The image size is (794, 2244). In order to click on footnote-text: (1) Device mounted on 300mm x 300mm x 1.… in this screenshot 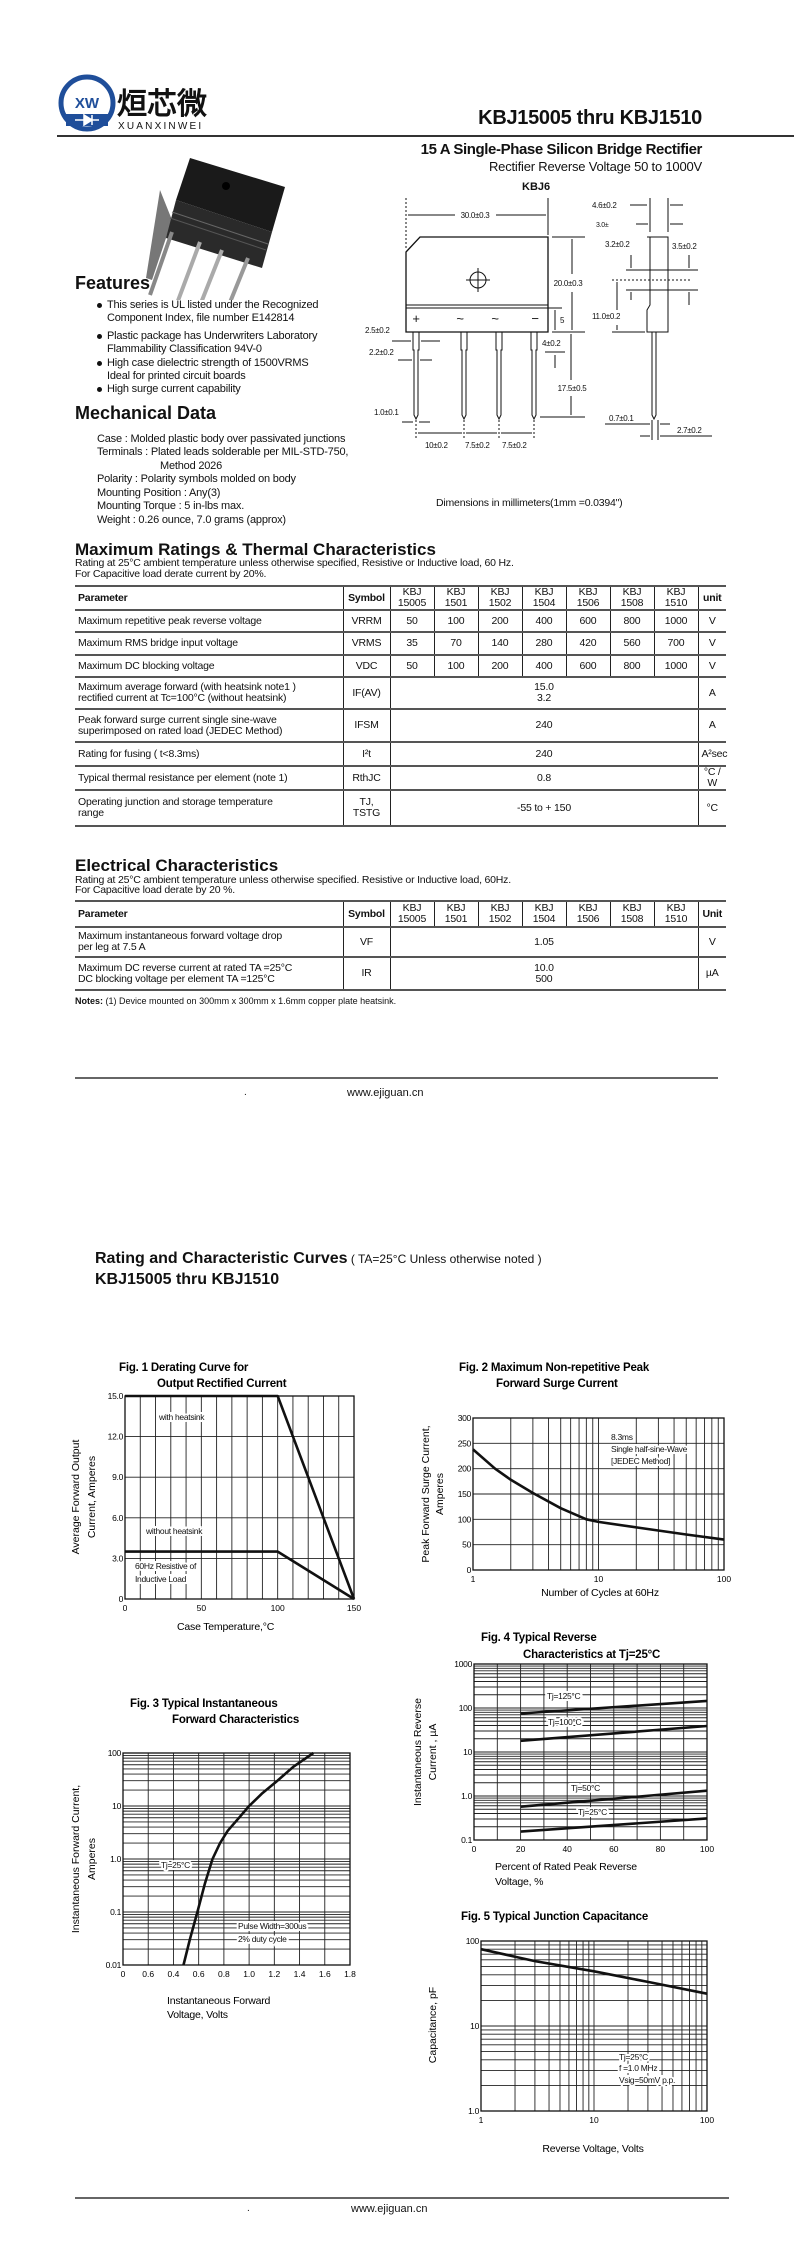, I will do `click(250, 1001)`.